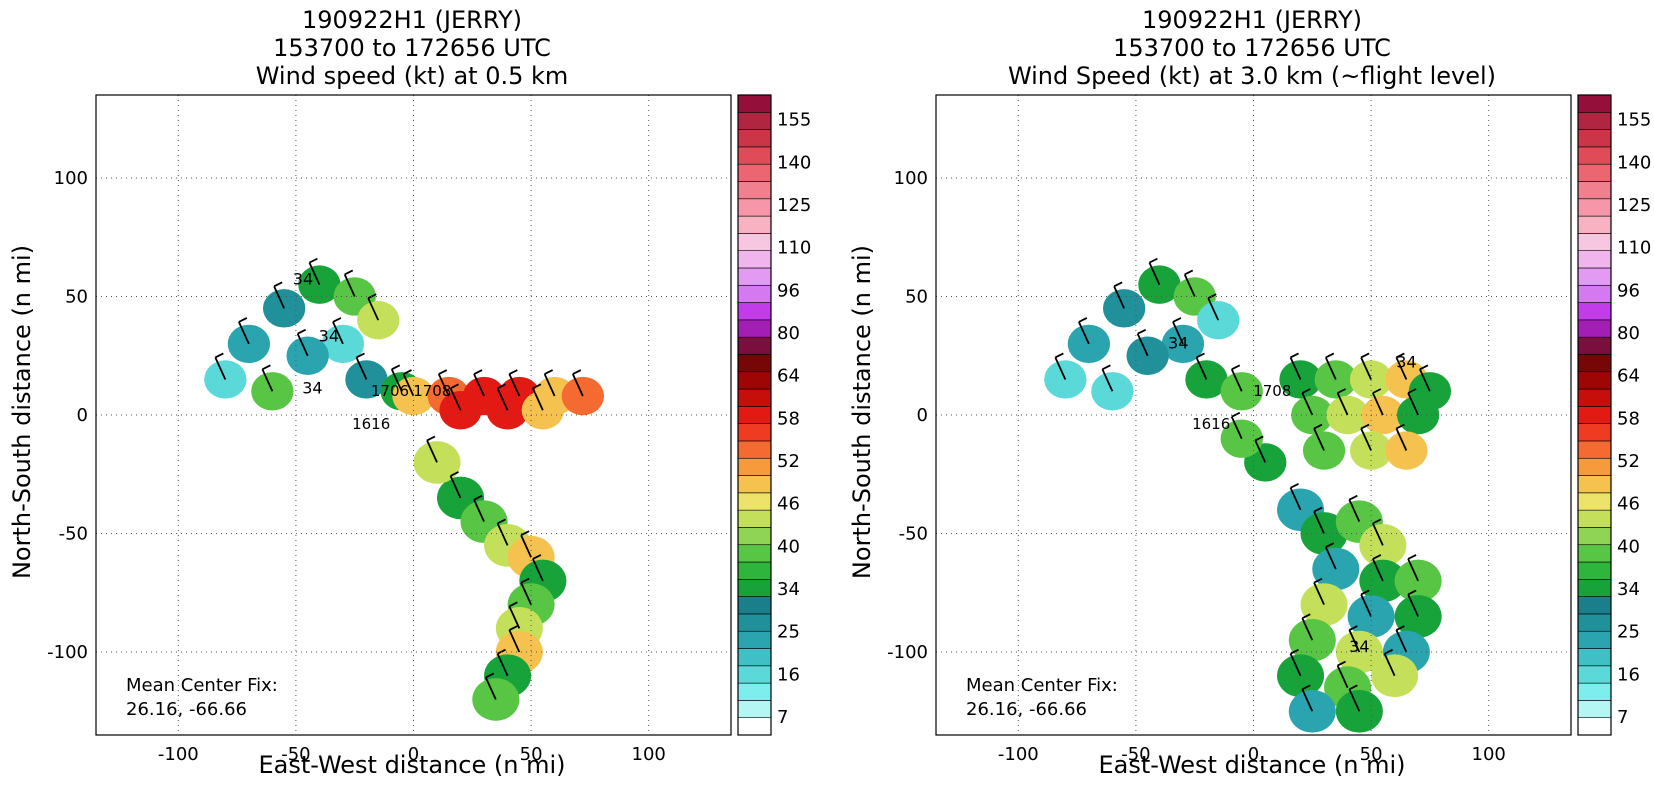  What do you see at coordinates (1628, 674) in the screenshot?
I see `colorbar-label: 16` at bounding box center [1628, 674].